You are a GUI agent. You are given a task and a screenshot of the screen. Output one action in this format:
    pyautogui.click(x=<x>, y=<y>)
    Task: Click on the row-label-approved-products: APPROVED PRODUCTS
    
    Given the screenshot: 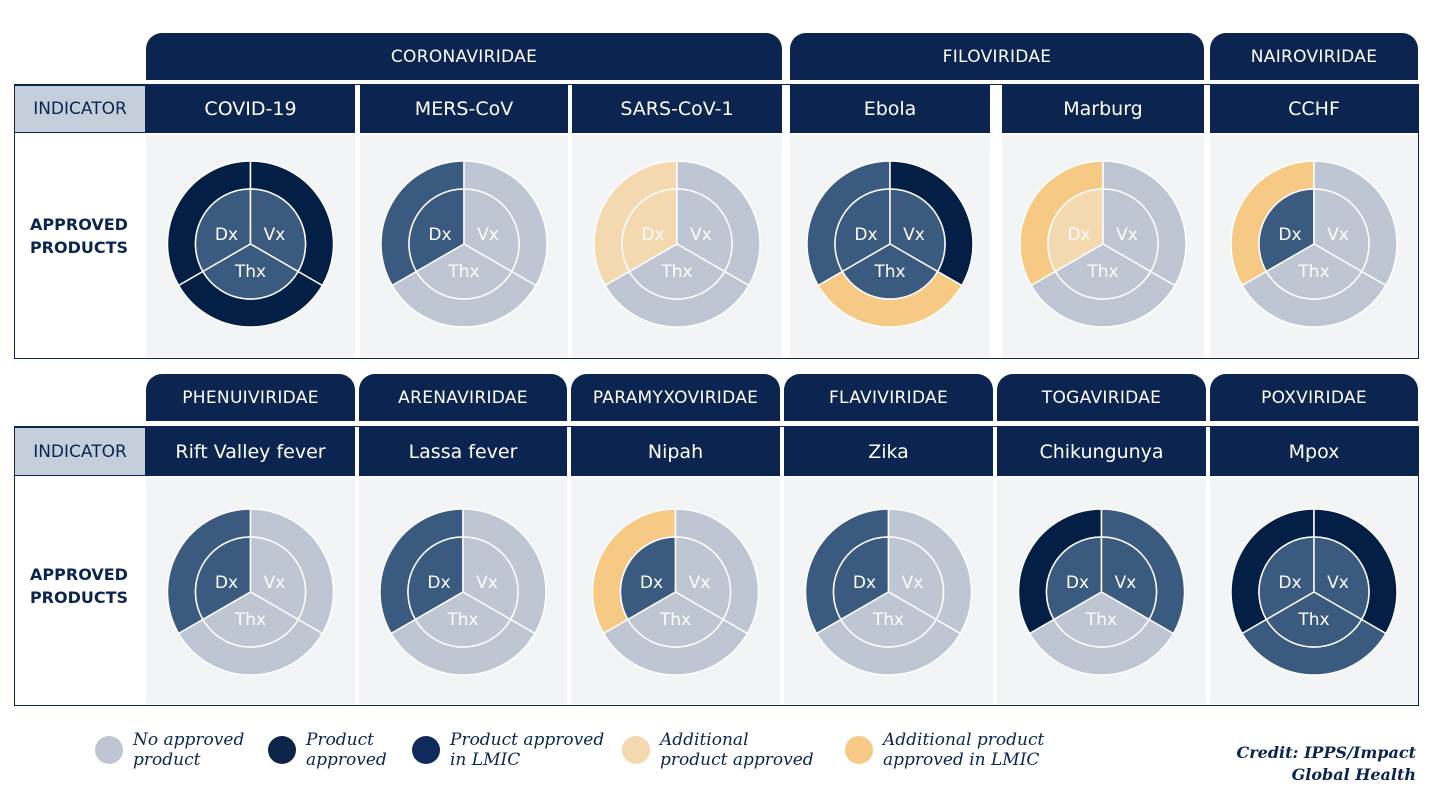 What is the action you would take?
    pyautogui.click(x=79, y=586)
    